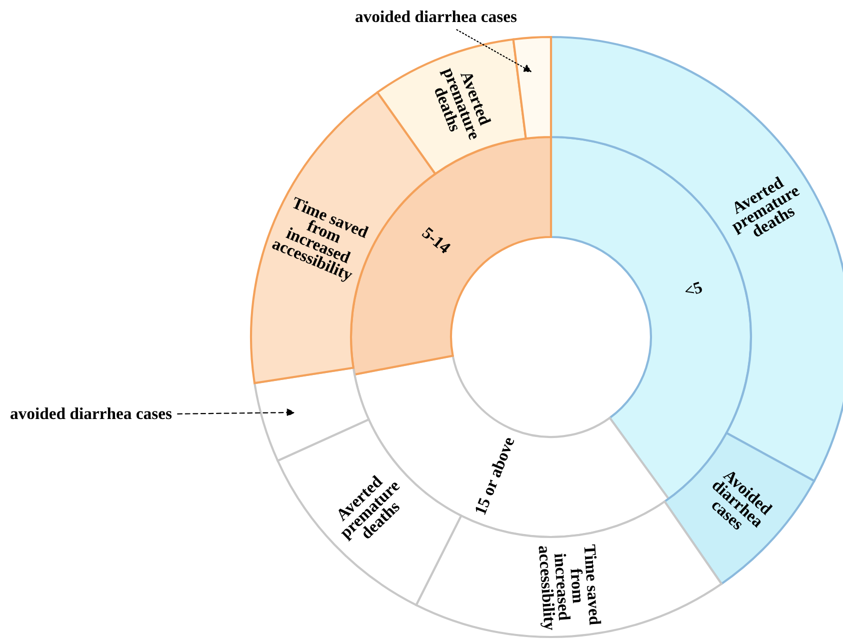  What do you see at coordinates (437, 240) in the screenshot?
I see `text: 5-14` at bounding box center [437, 240].